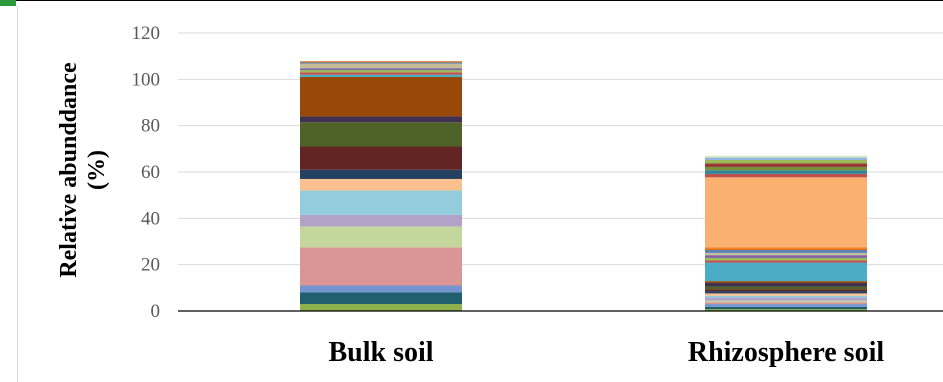  I want to click on corner-marker, so click(8, 3).